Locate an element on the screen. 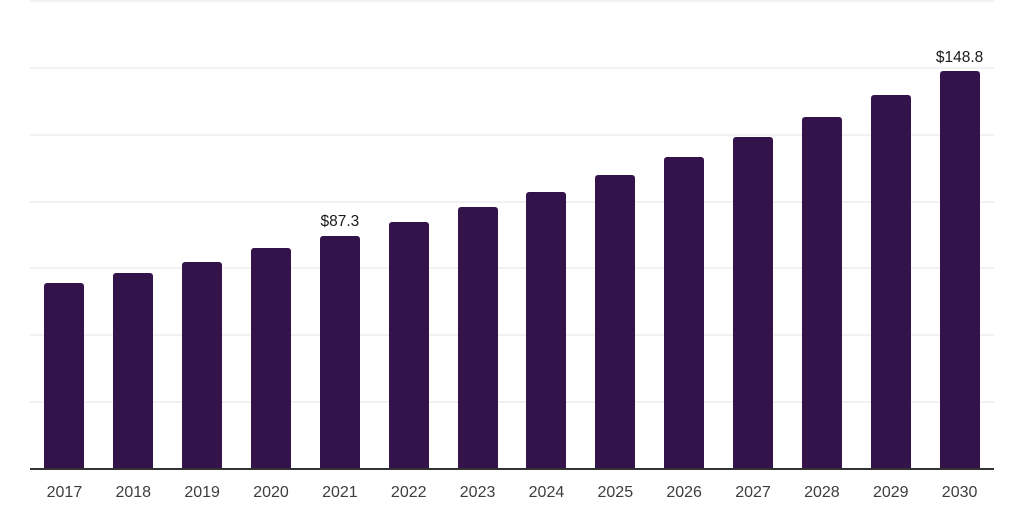 The height and width of the screenshot is (512, 1024). bar-slot-2026 is located at coordinates (684, 235).